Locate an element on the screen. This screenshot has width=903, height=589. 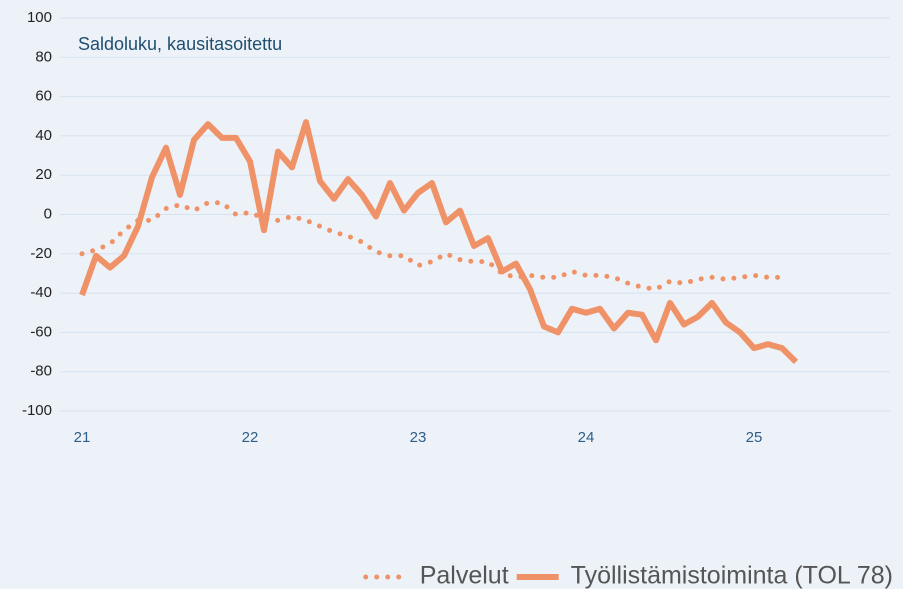
annotation: Saldoluku, kausitasoitettu is located at coordinates (180, 44).